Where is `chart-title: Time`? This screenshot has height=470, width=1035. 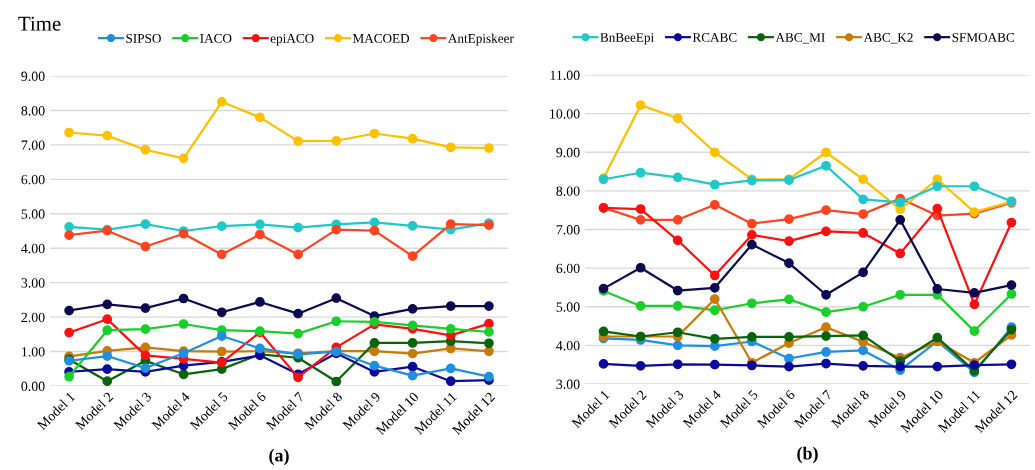 chart-title: Time is located at coordinates (39, 23).